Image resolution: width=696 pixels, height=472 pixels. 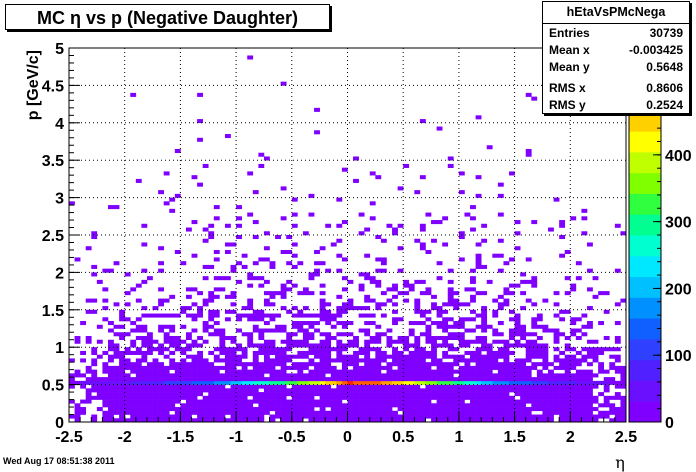 I want to click on chart-title-box: MC η vs p (Negative Daughter), so click(x=167, y=17).